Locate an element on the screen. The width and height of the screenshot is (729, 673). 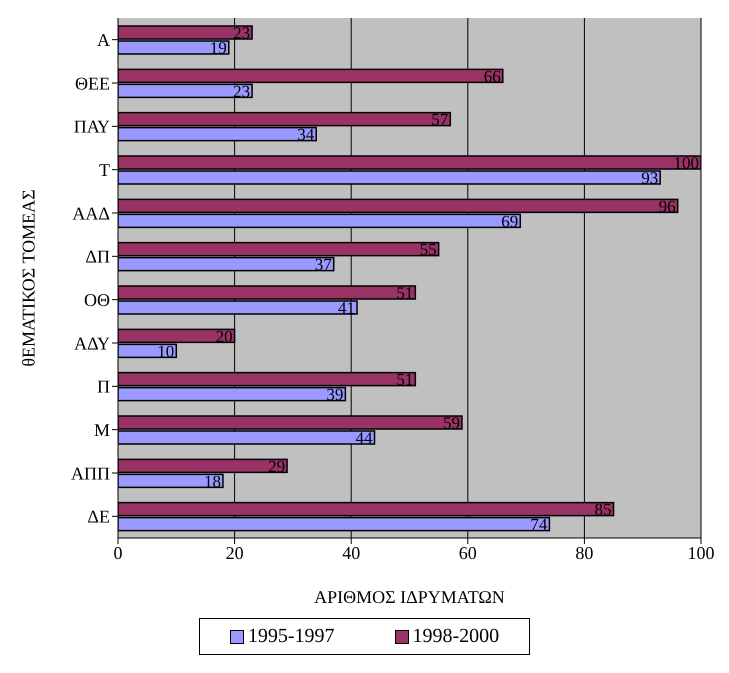
data-label: 55 is located at coordinates (428, 250).